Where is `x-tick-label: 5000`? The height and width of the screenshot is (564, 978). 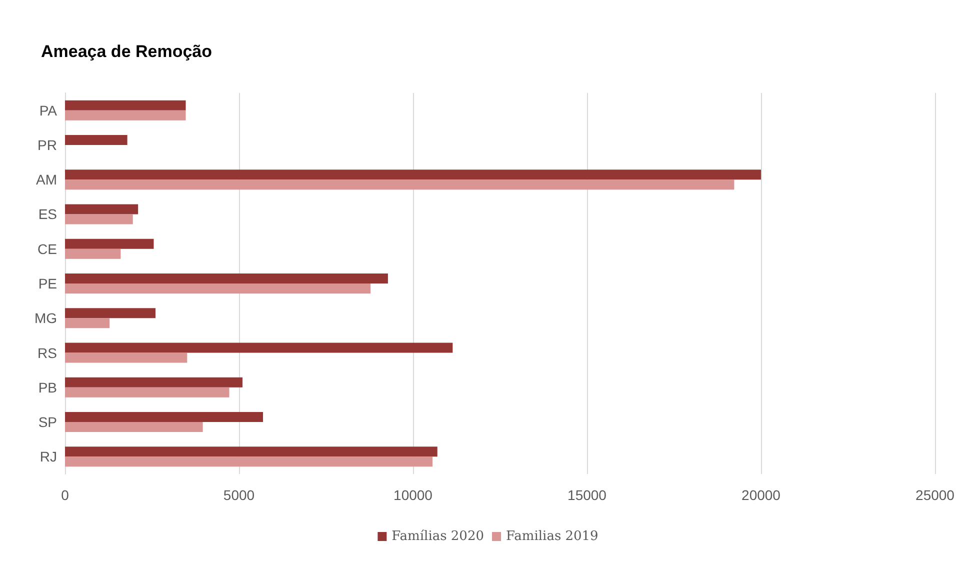
x-tick-label: 5000 is located at coordinates (239, 495).